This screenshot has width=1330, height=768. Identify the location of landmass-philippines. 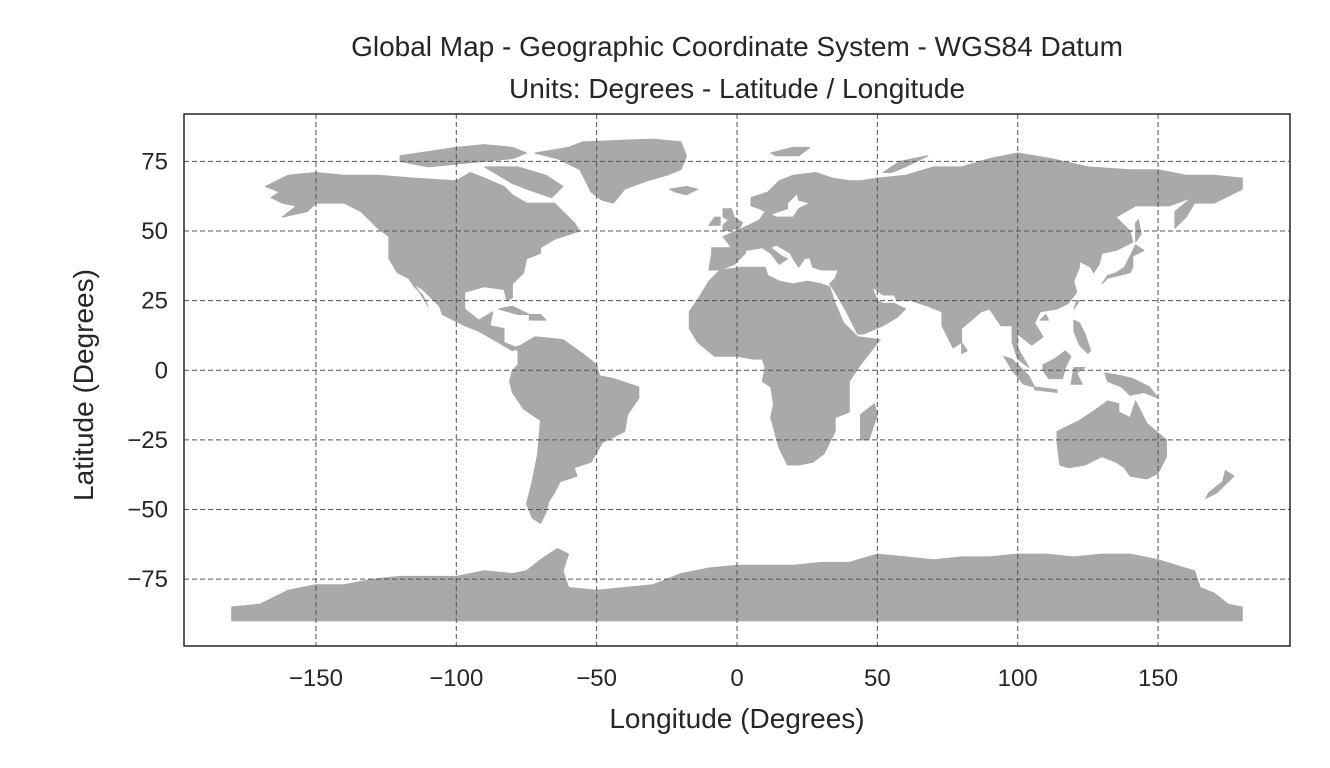
(1082, 336).